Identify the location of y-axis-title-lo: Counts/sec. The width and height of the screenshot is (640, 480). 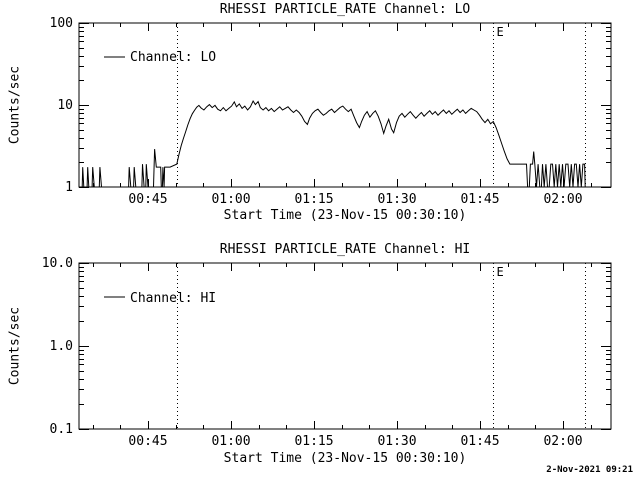
(15, 105).